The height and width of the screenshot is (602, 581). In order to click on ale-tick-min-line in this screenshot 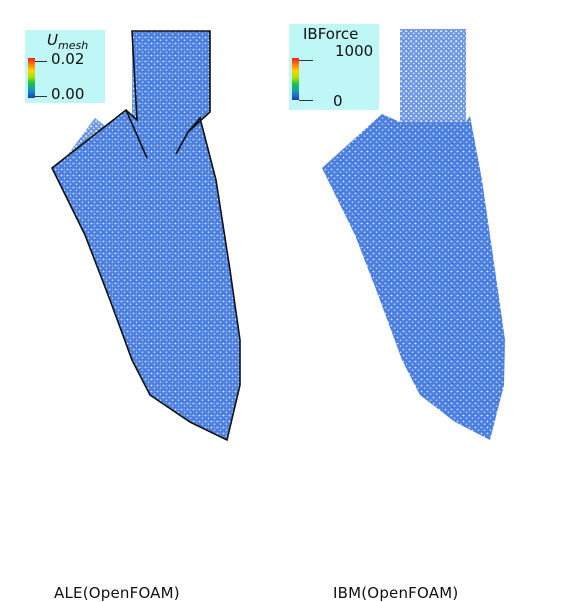, I will do `click(41, 96)`.